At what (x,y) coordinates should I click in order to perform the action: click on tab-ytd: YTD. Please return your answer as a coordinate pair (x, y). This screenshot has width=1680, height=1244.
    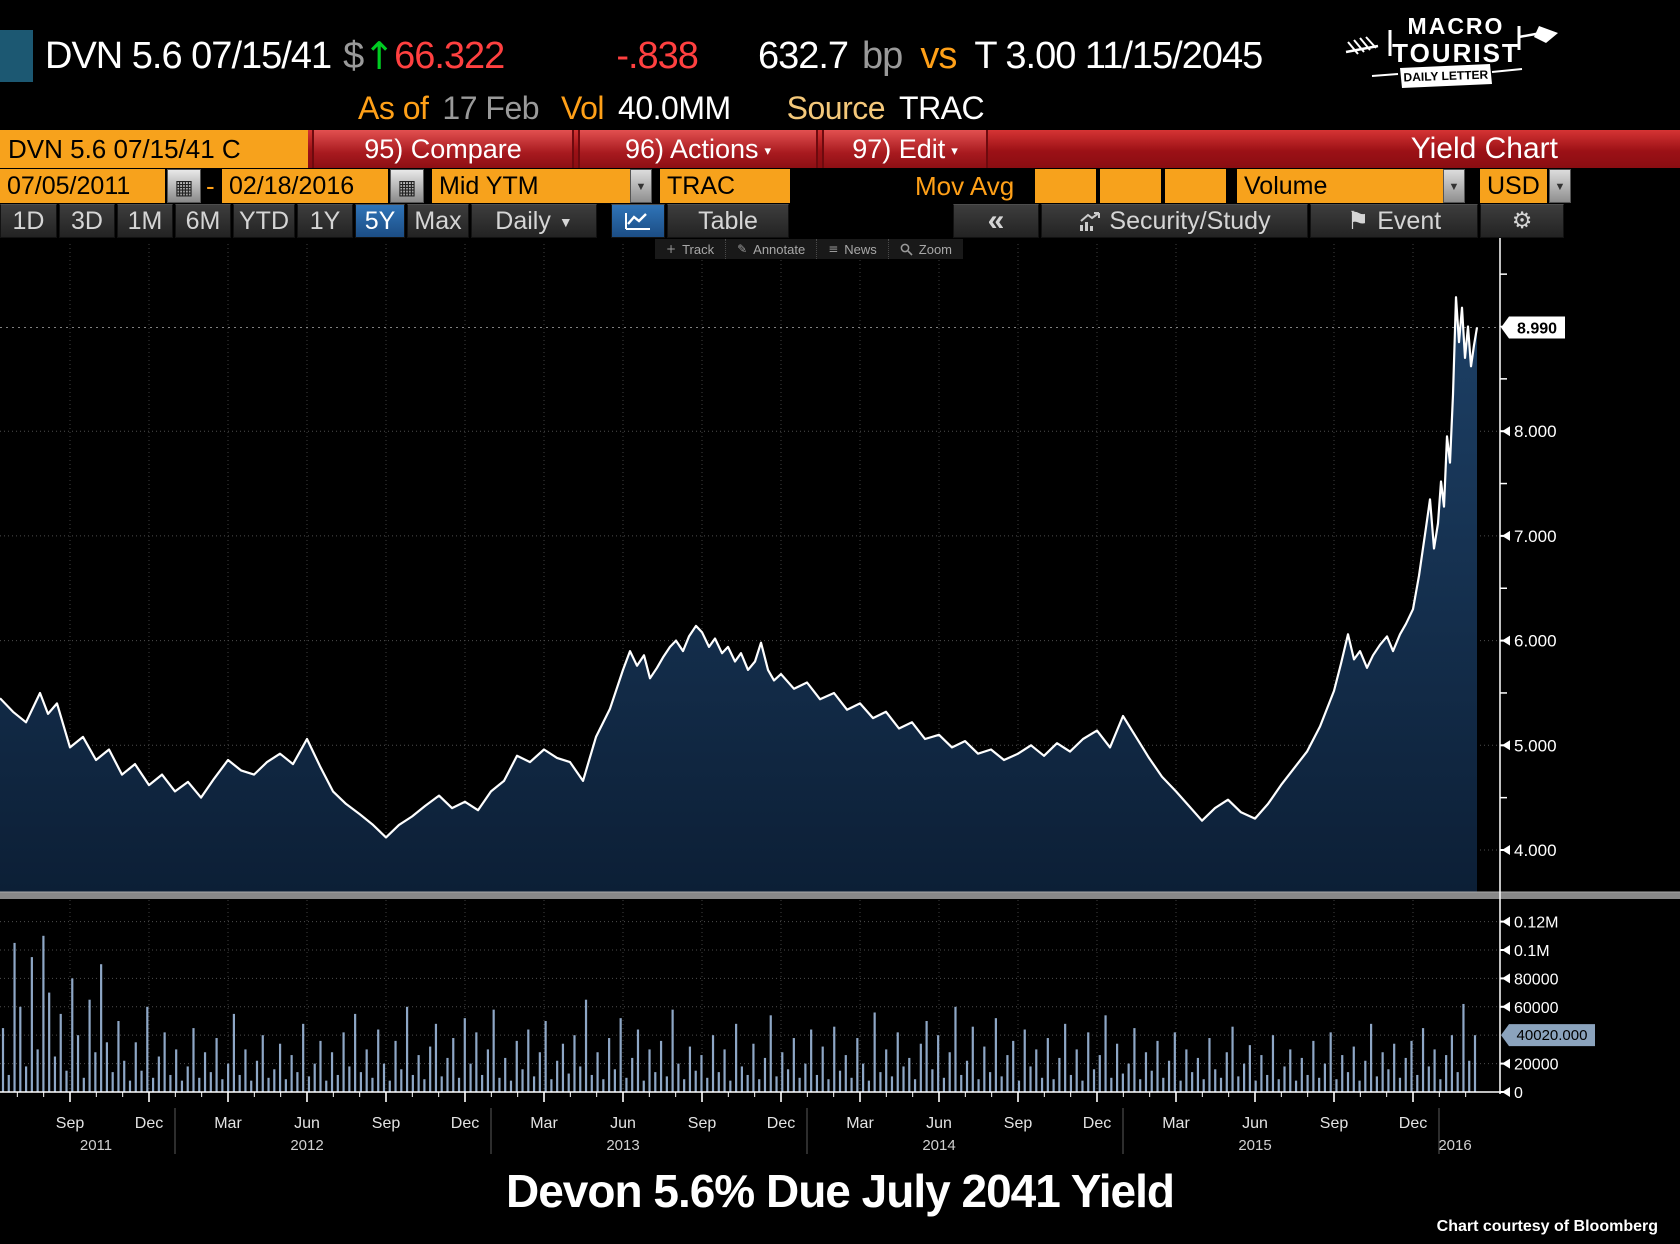
    Looking at the image, I should click on (264, 221).